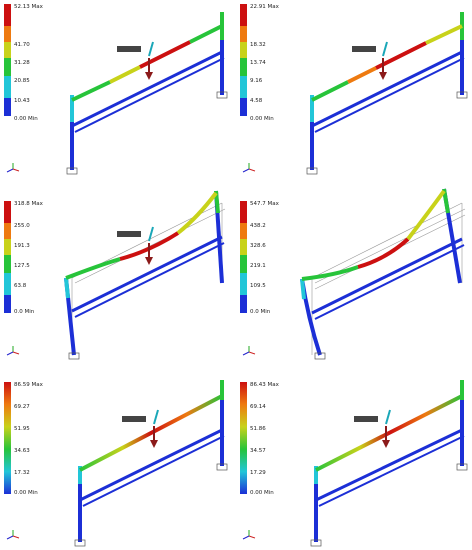 This screenshot has width=472, height=550. What do you see at coordinates (258, 226) in the screenshot?
I see `legend-tick-1: 438.2` at bounding box center [258, 226].